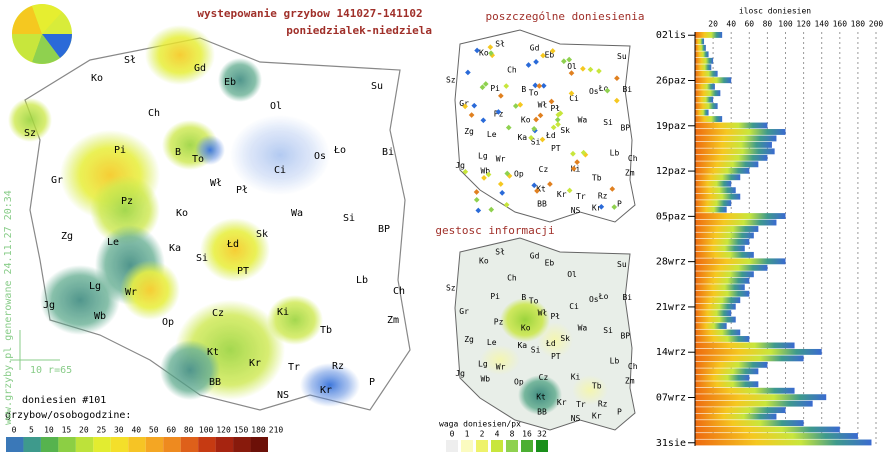 The height and width of the screenshot is (454, 896). What do you see at coordinates (535, 255) in the screenshot?
I see `mini-city-label: Gd` at bounding box center [535, 255].